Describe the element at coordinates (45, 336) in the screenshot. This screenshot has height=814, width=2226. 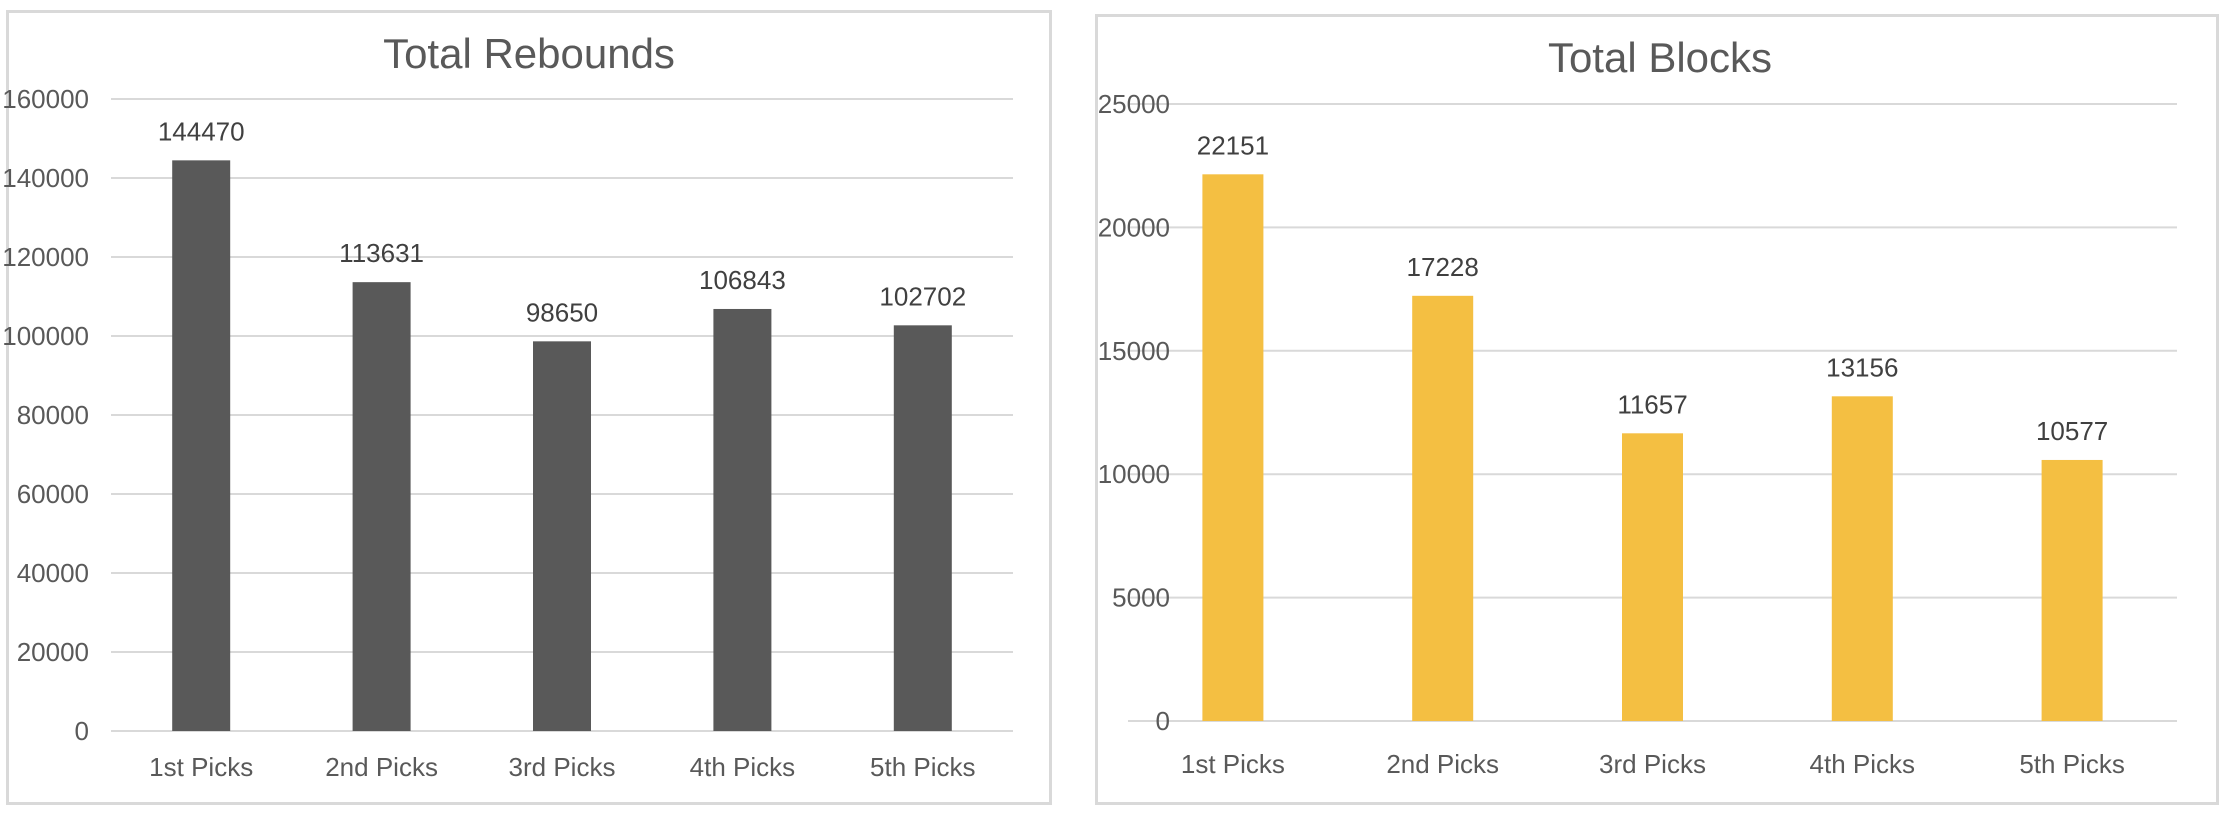
I see `y-tick-label: 100000` at that location.